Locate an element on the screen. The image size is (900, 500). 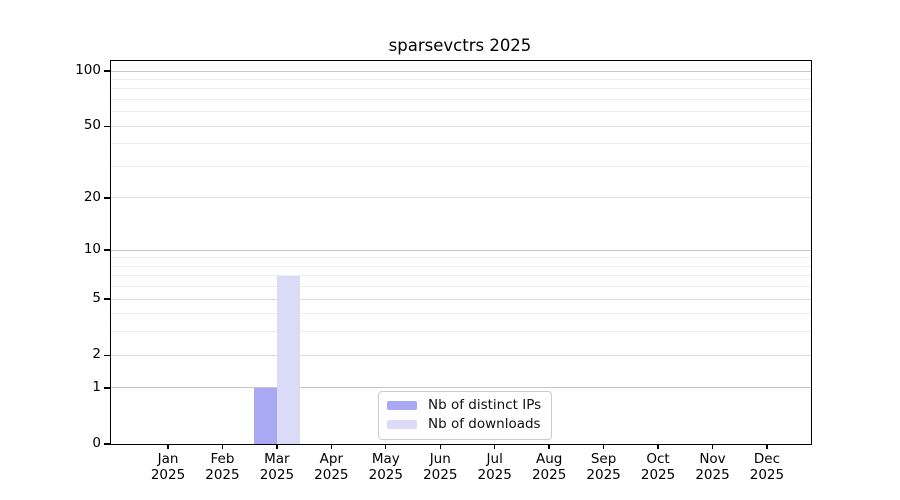
y-tick-label: 0 is located at coordinates (96, 443).